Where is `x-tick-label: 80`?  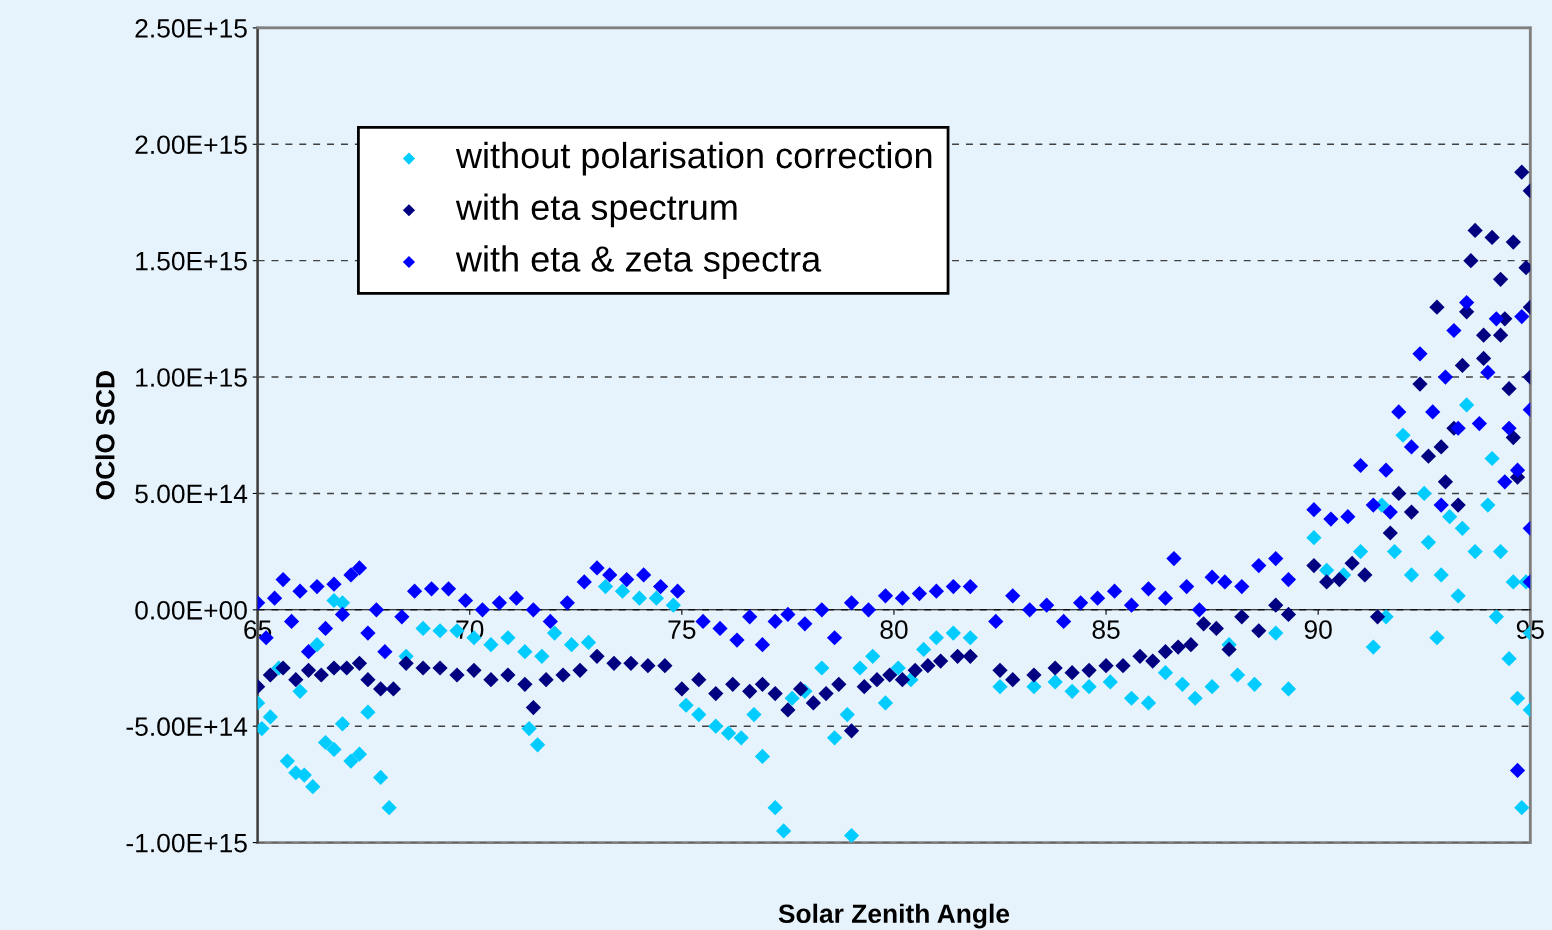 x-tick-label: 80 is located at coordinates (894, 629).